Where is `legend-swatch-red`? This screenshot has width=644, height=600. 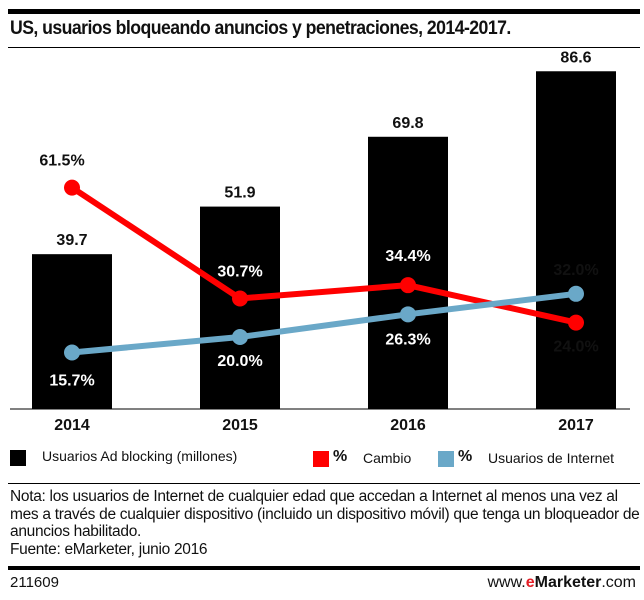 legend-swatch-red is located at coordinates (321, 459).